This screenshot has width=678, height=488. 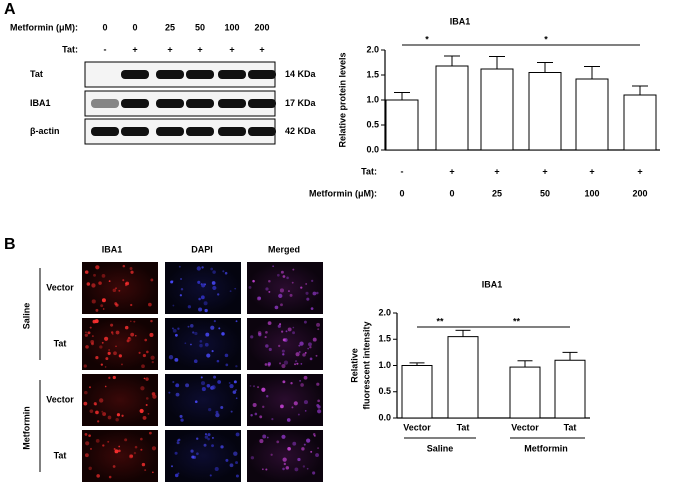 What do you see at coordinates (170, 27) in the screenshot?
I see `dose: 25` at bounding box center [170, 27].